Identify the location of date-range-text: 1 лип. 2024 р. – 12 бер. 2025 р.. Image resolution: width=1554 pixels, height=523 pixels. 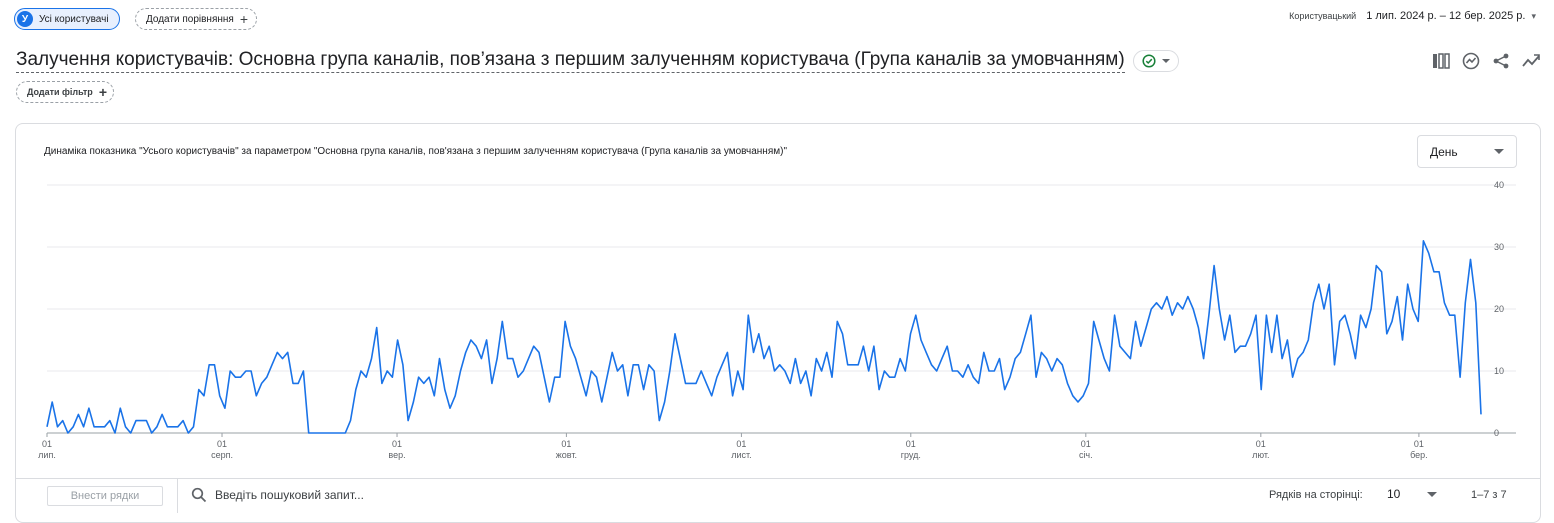
(1446, 16).